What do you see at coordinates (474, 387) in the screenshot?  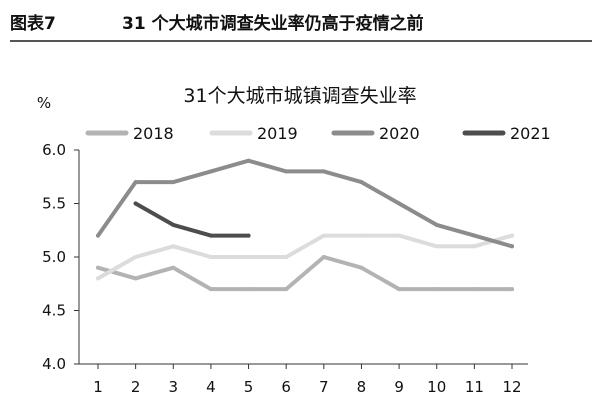 I see `x-tick-label: 11` at bounding box center [474, 387].